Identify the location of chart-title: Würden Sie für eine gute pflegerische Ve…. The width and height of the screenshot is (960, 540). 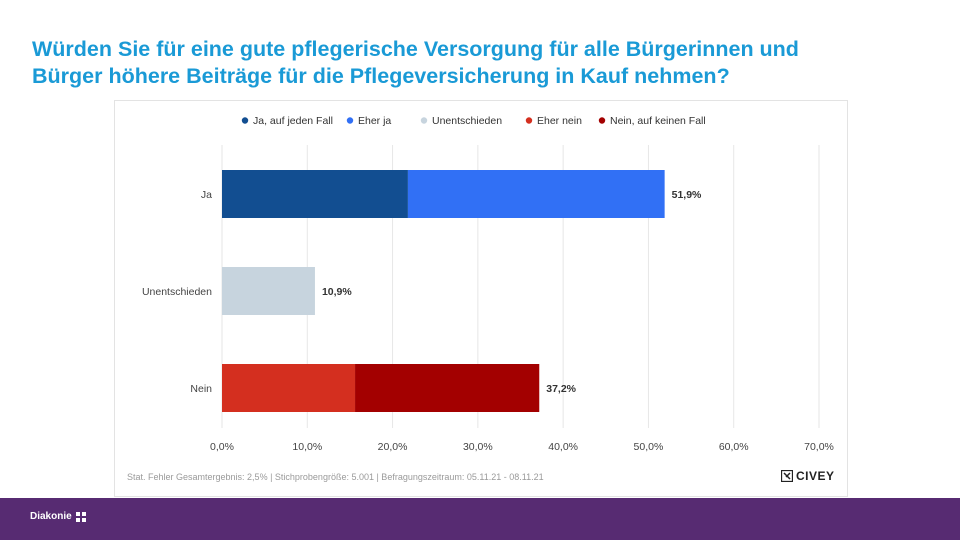
(482, 63).